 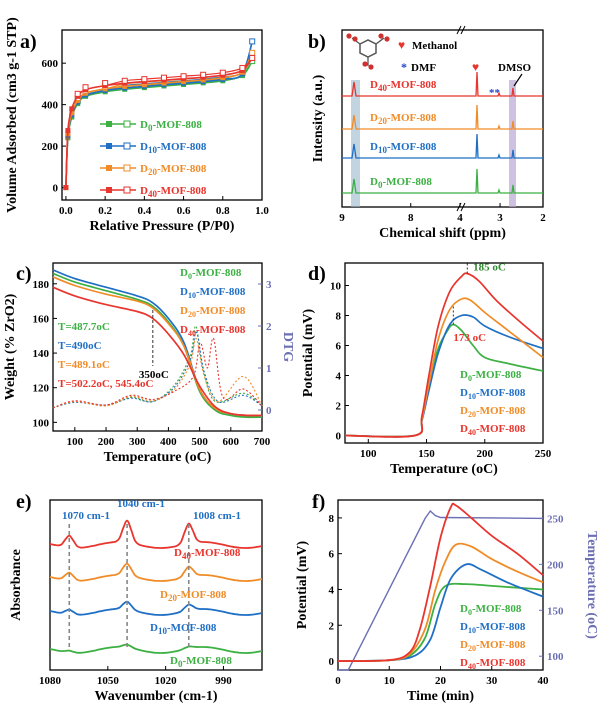 I want to click on panel-a-ytick-label: 200, so click(x=50, y=147).